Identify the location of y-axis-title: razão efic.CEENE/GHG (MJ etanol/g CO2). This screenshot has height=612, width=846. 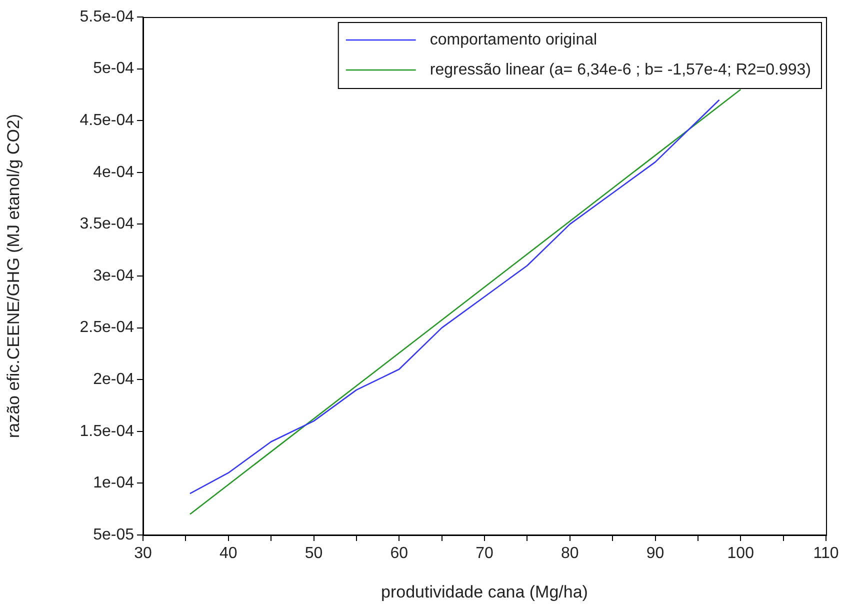
(13, 276).